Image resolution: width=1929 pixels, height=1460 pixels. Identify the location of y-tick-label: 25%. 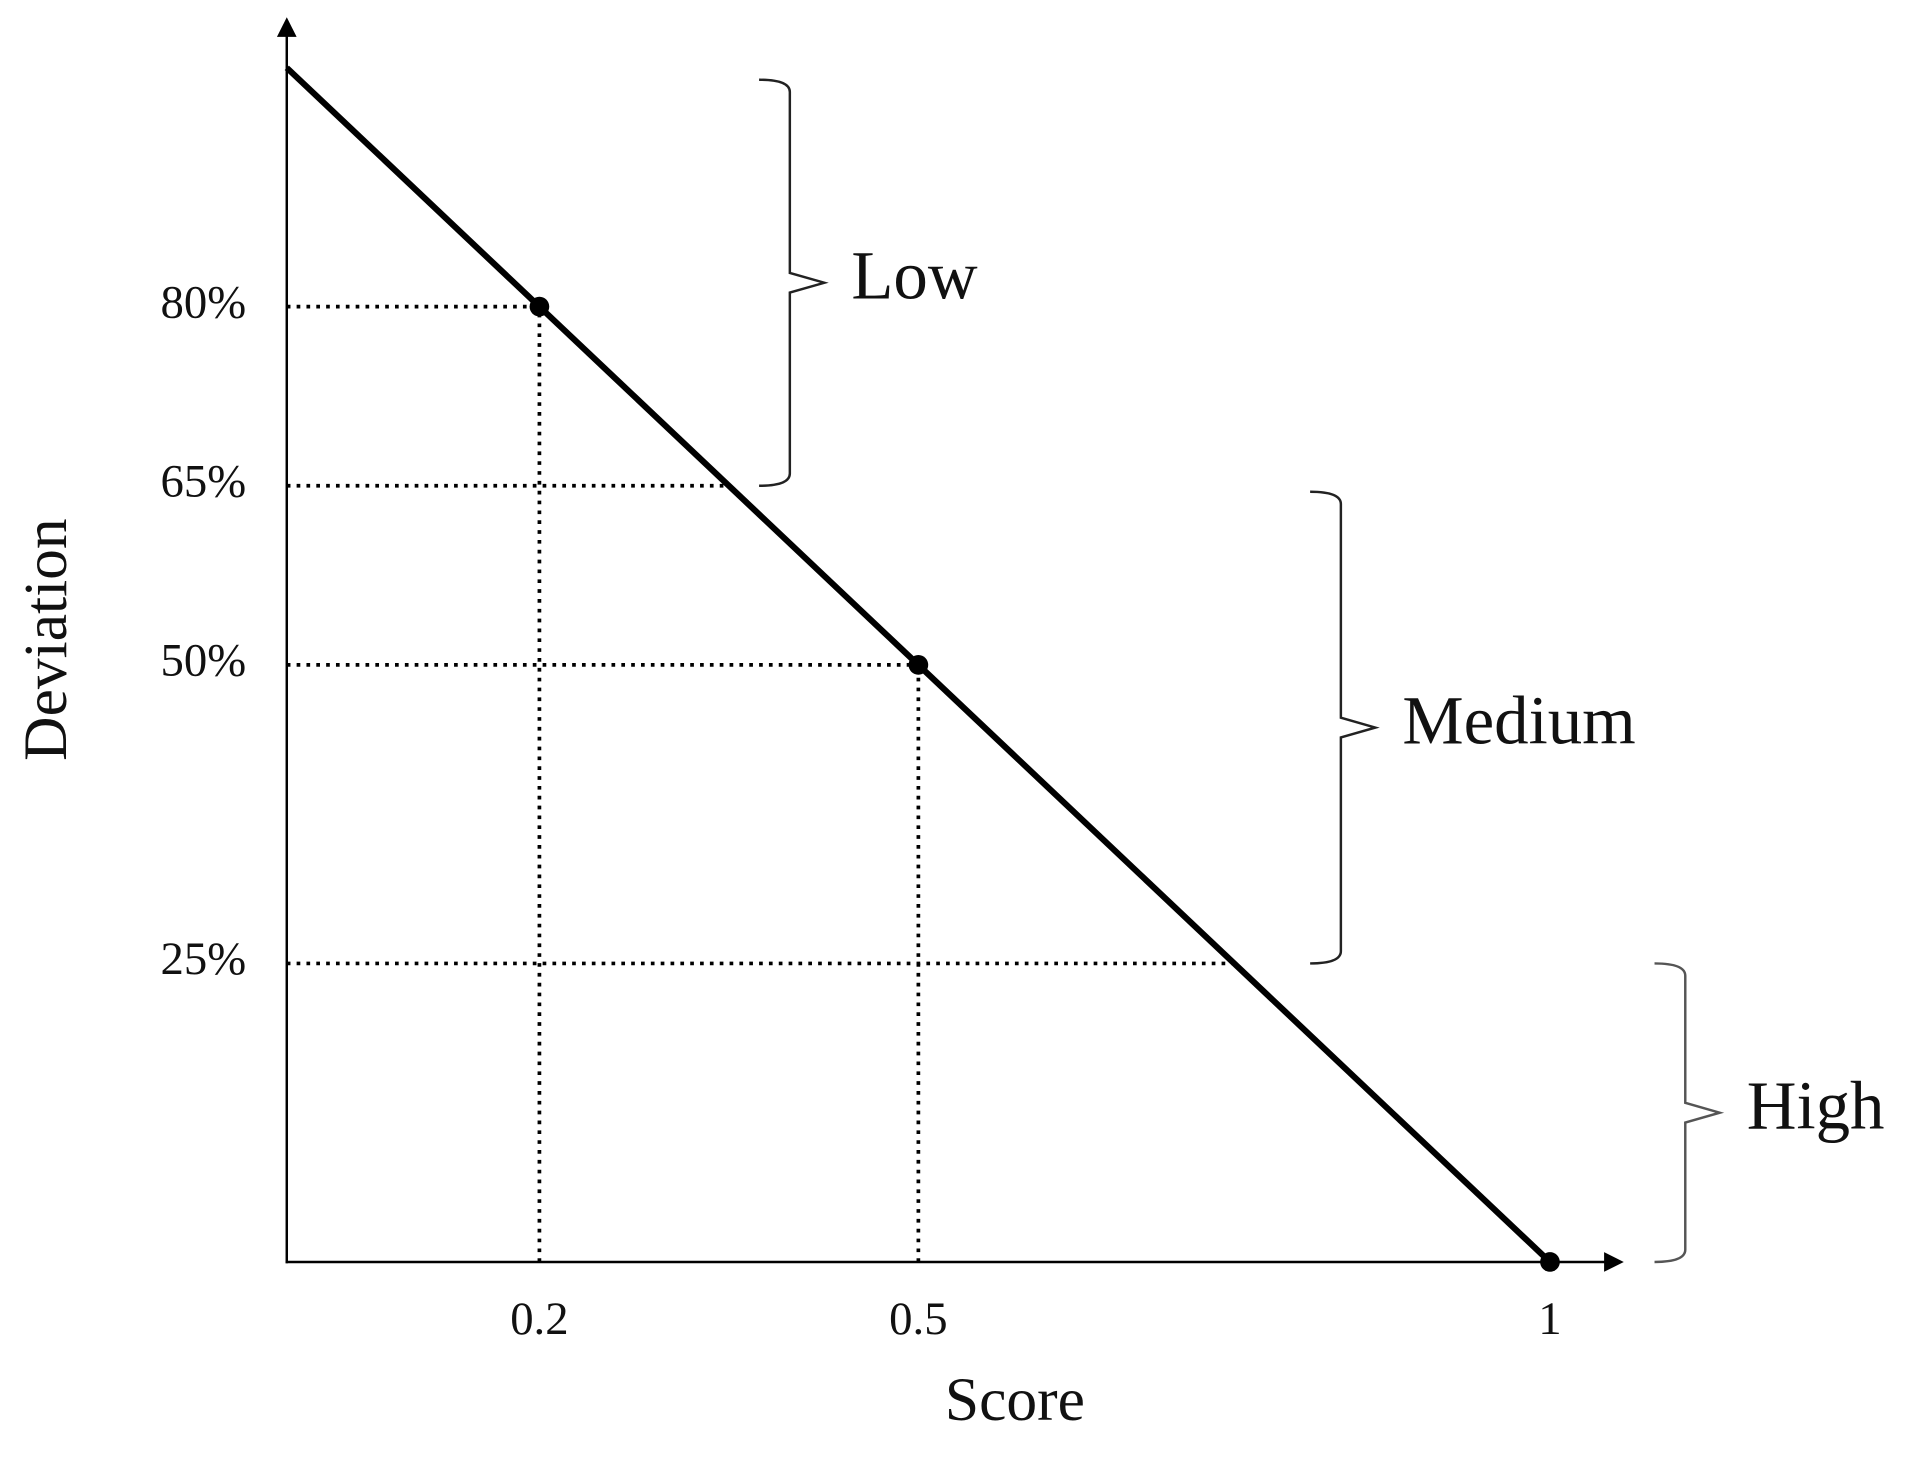
(204, 959).